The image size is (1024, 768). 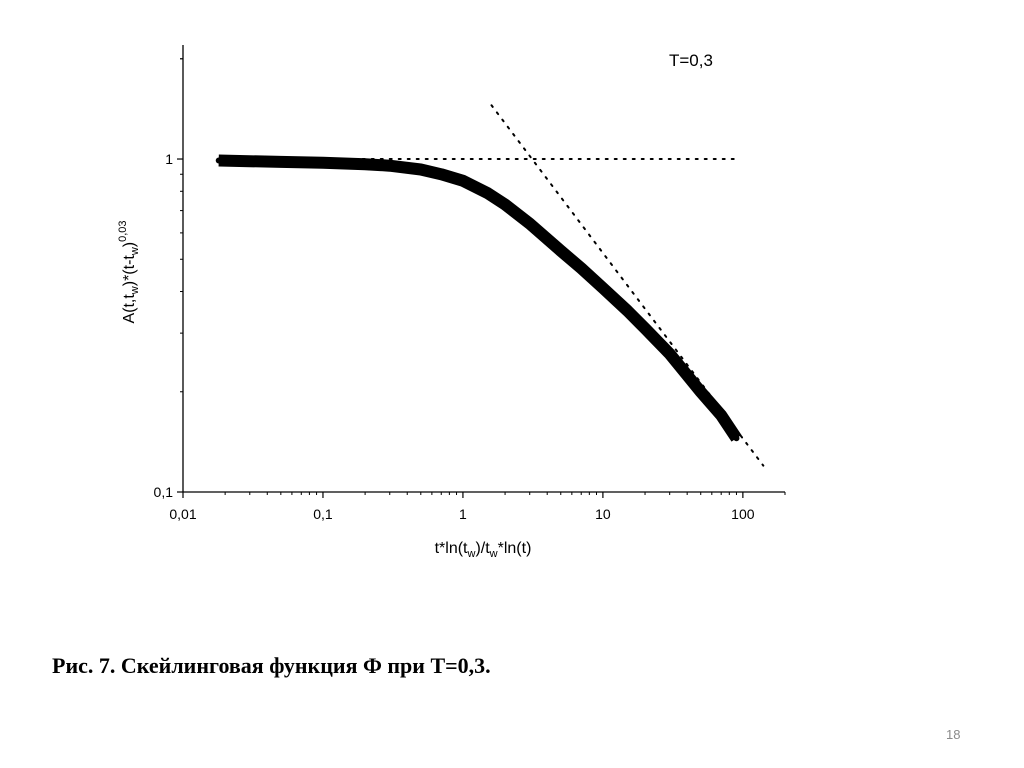 I want to click on chart-annotation: T=0,3, so click(x=691, y=60).